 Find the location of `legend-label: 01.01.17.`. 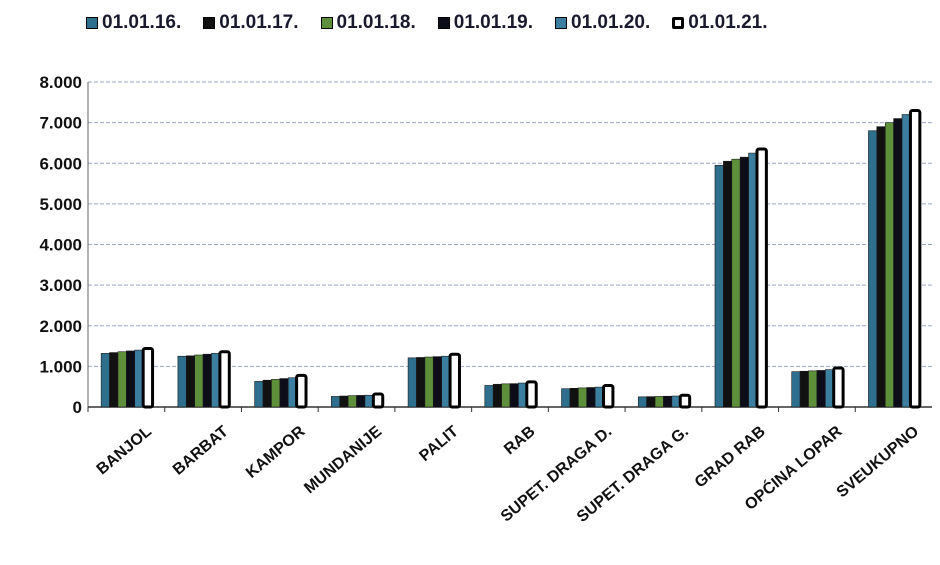

legend-label: 01.01.17. is located at coordinates (259, 22).